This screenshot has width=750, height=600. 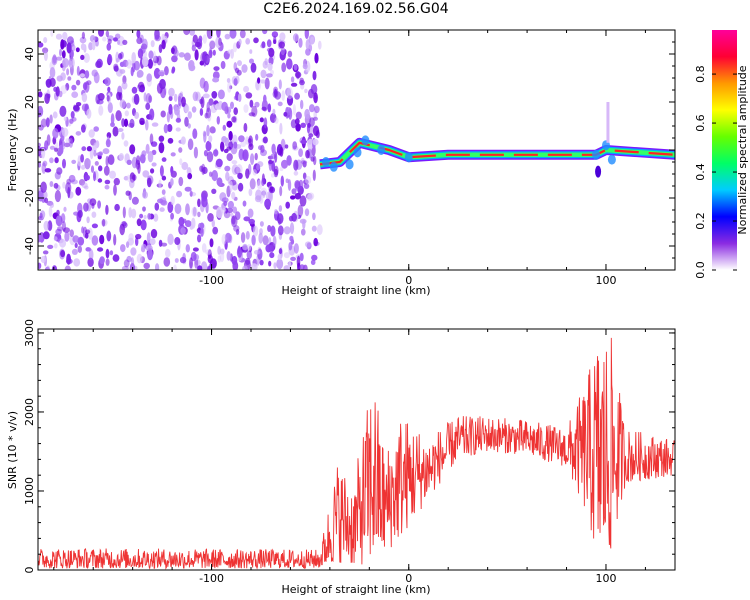 What do you see at coordinates (742, 149) in the screenshot?
I see `colorbar-label: Normalized spectral amplitude` at bounding box center [742, 149].